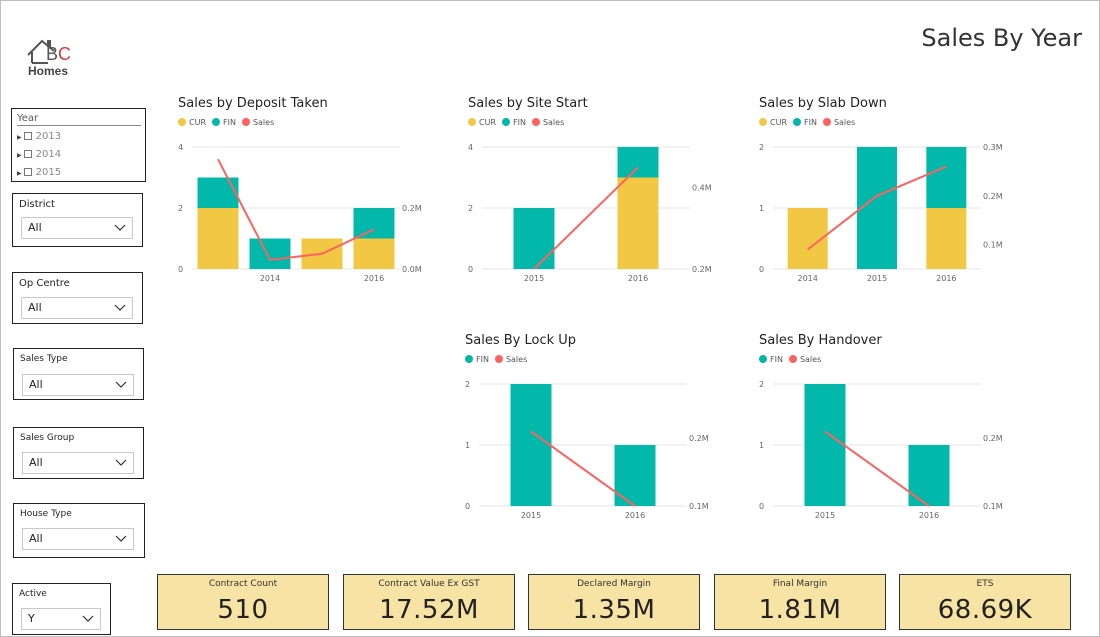 The image size is (1100, 637). Describe the element at coordinates (820, 340) in the screenshot. I see `chart-title: Sales By Handover` at that location.